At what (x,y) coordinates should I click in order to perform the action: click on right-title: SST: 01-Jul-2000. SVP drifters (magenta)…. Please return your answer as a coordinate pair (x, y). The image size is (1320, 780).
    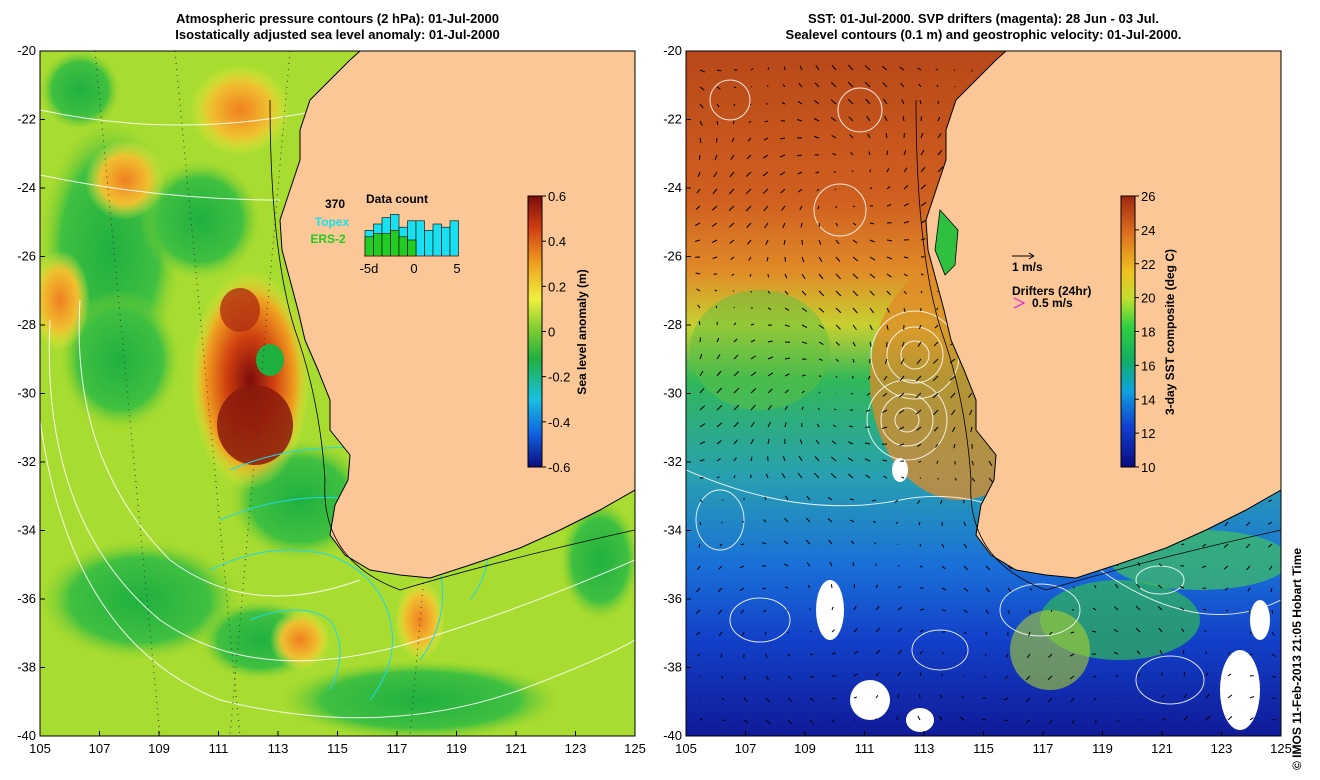
    Looking at the image, I should click on (983, 27).